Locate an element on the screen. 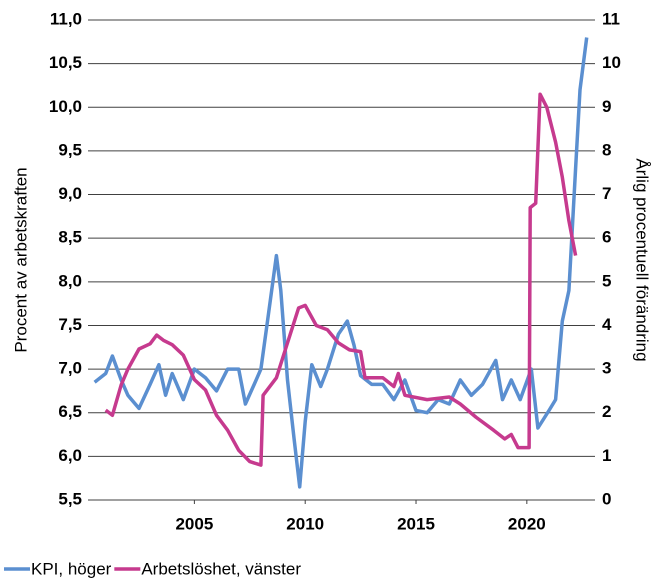 Image resolution: width=664 pixels, height=581 pixels. y2-tick-label: 5 is located at coordinates (606, 280).